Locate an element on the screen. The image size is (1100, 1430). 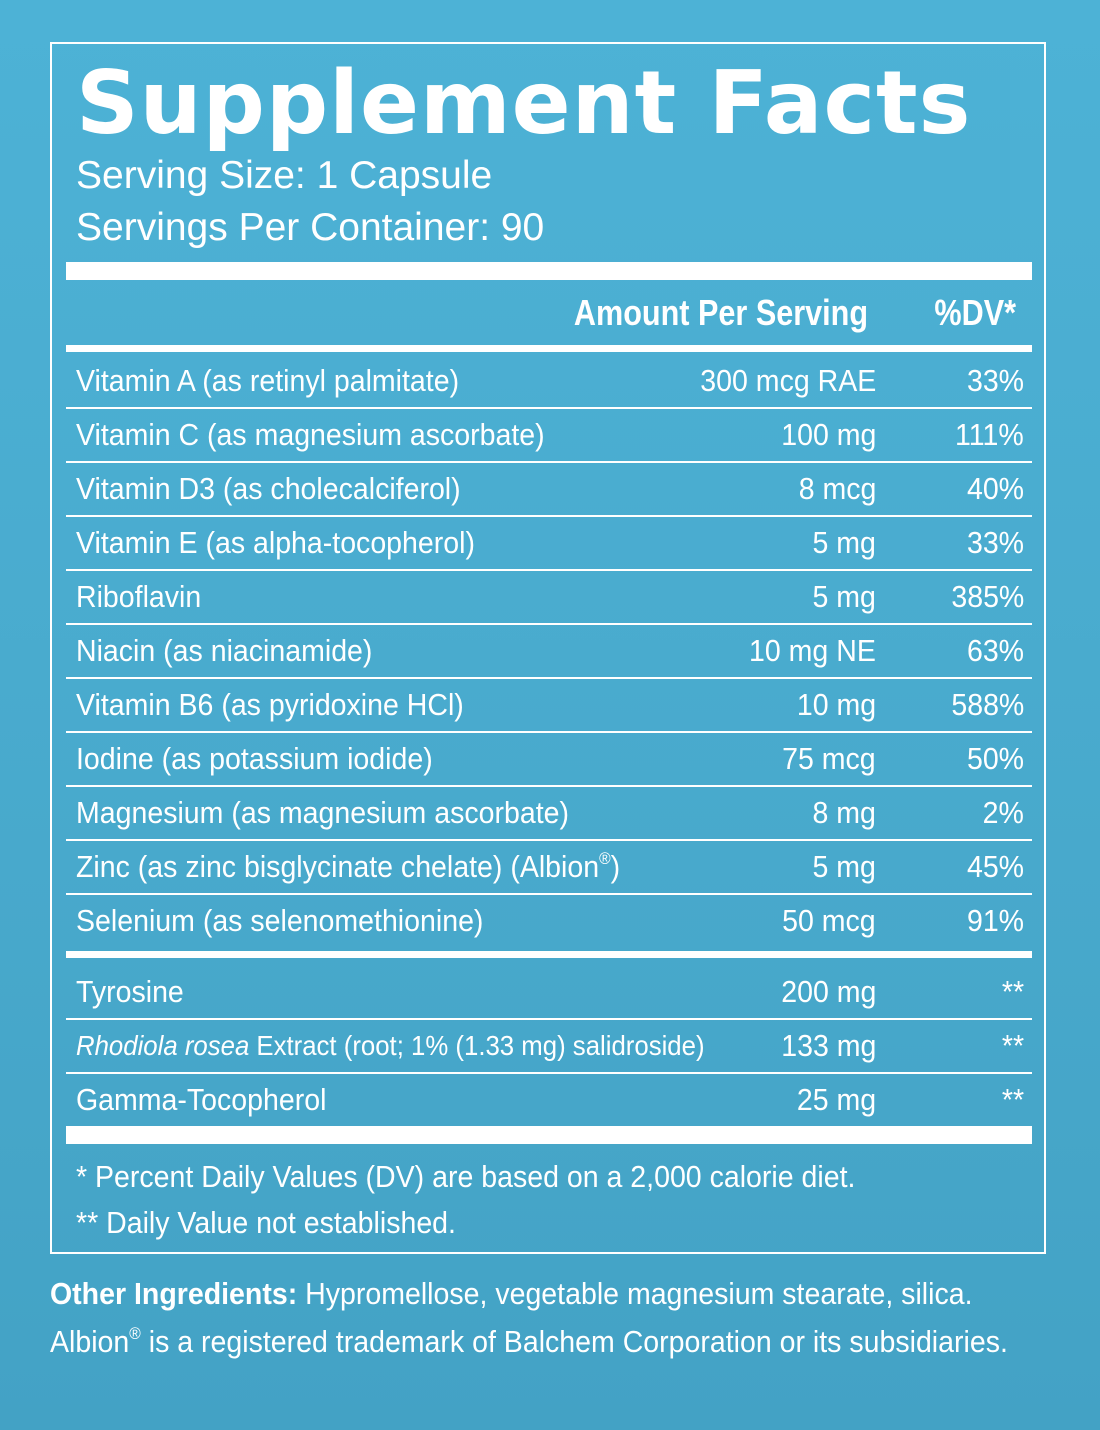
nutrient-amount: 133 mg is located at coordinates (828, 1045).